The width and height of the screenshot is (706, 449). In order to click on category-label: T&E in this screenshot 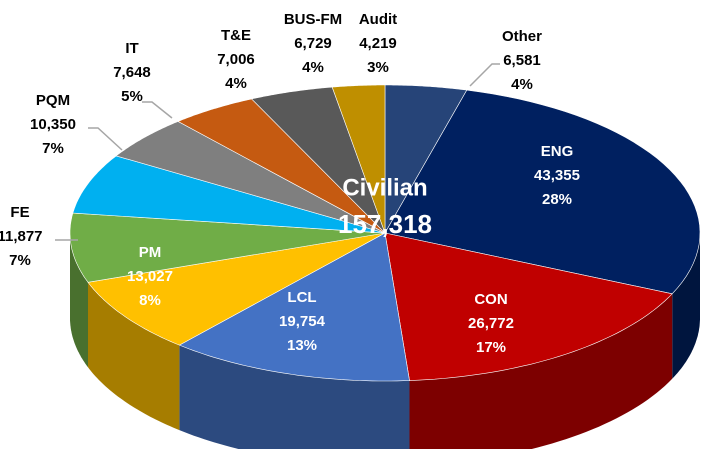, I will do `click(236, 35)`.